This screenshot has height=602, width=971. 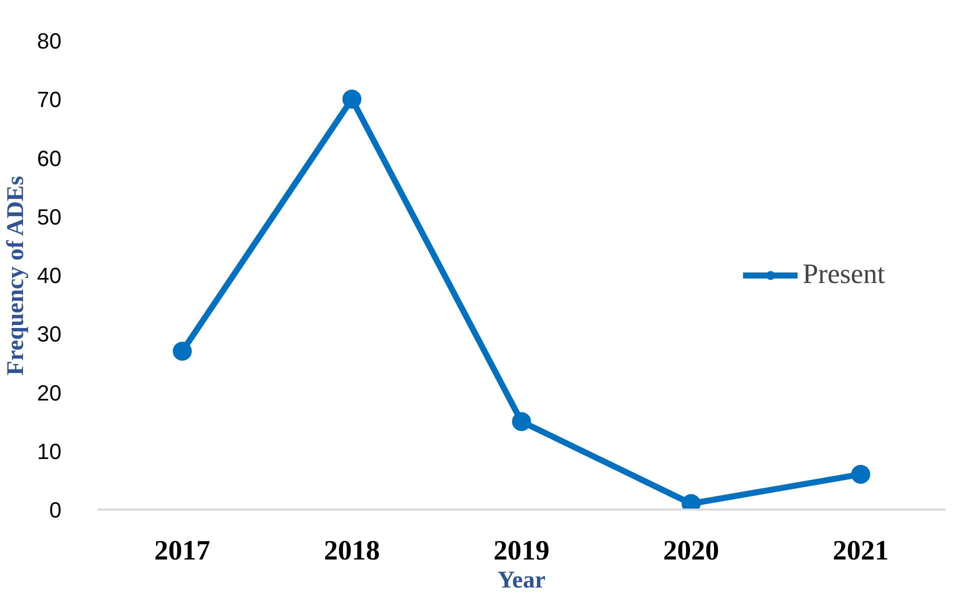 What do you see at coordinates (49, 393) in the screenshot?
I see `y-tick-label: 20` at bounding box center [49, 393].